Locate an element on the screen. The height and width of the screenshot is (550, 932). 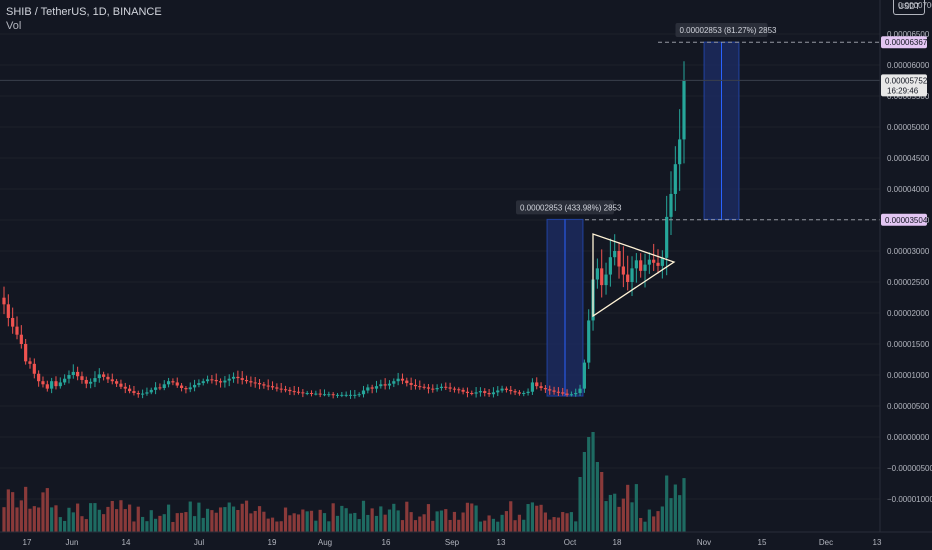
price-tick-label: −0.00000500 is located at coordinates (909, 468).